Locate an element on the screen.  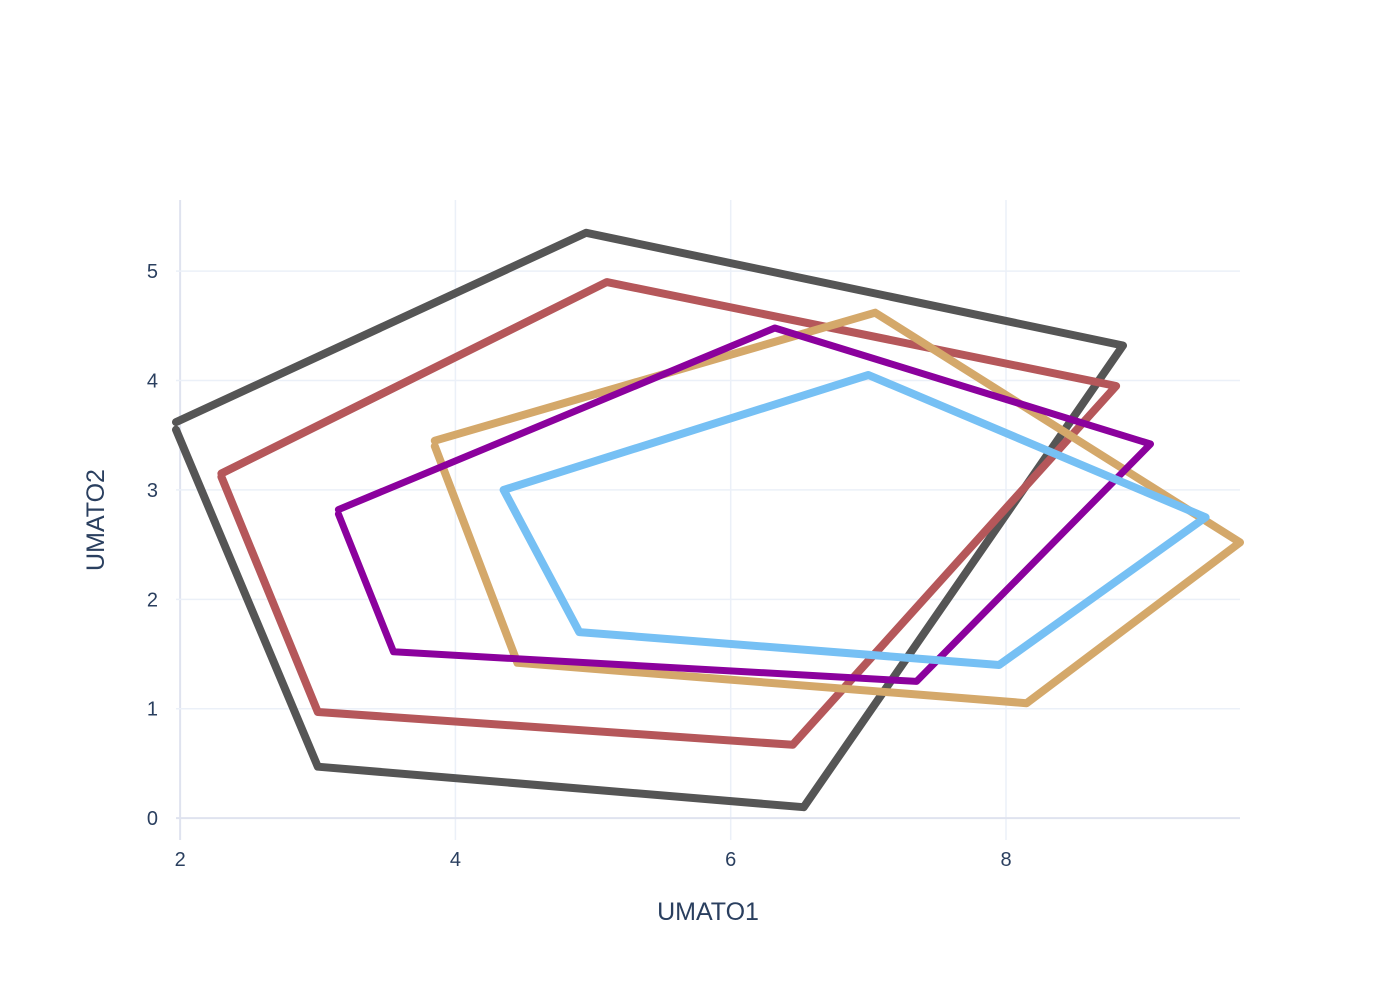
y-tick-label: 3 is located at coordinates (152, 491).